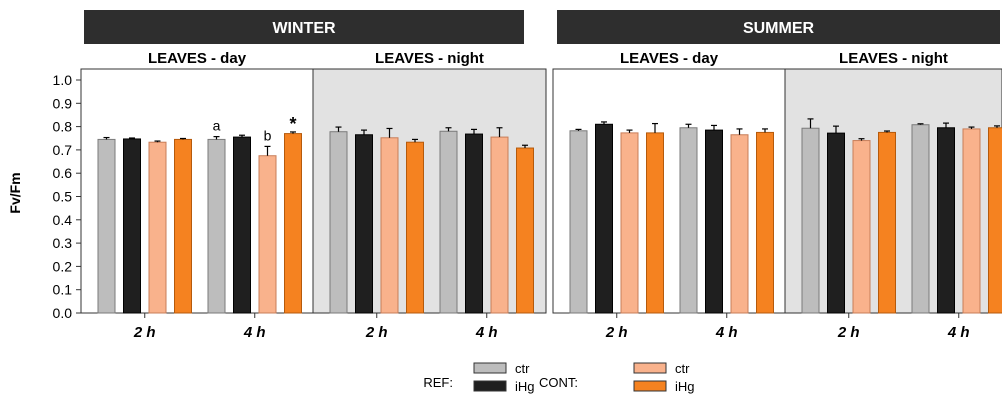 This screenshot has height=394, width=1002. What do you see at coordinates (438, 382) in the screenshot?
I see `legend-group-label: REF:` at bounding box center [438, 382].